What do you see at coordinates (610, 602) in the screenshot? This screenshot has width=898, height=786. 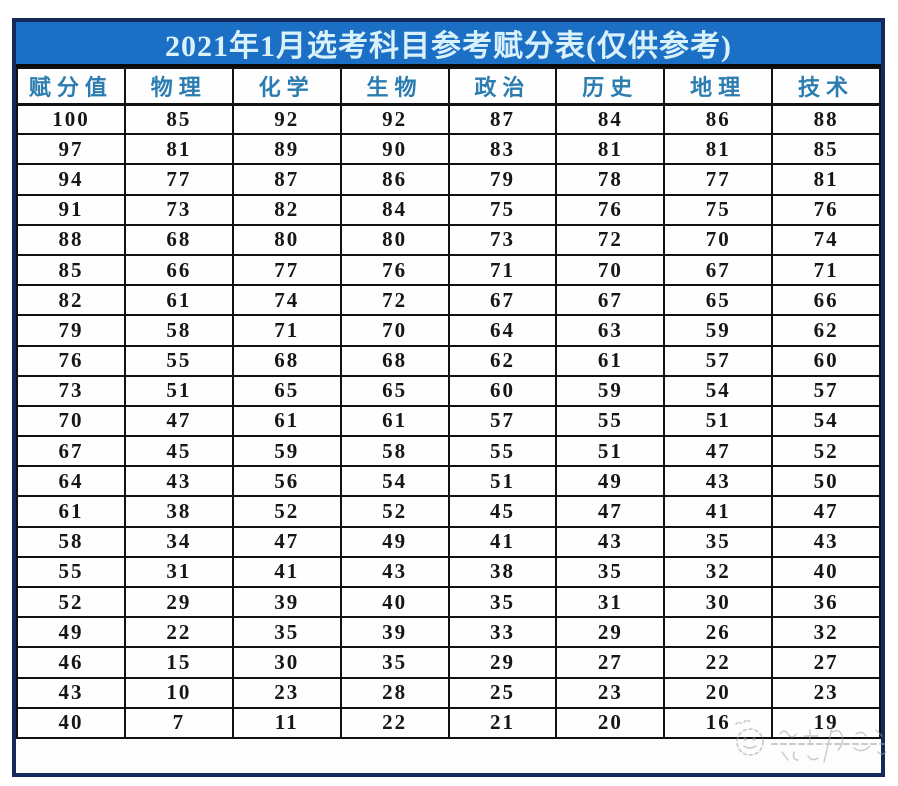 I see `subject-score-cell: 31` at bounding box center [610, 602].